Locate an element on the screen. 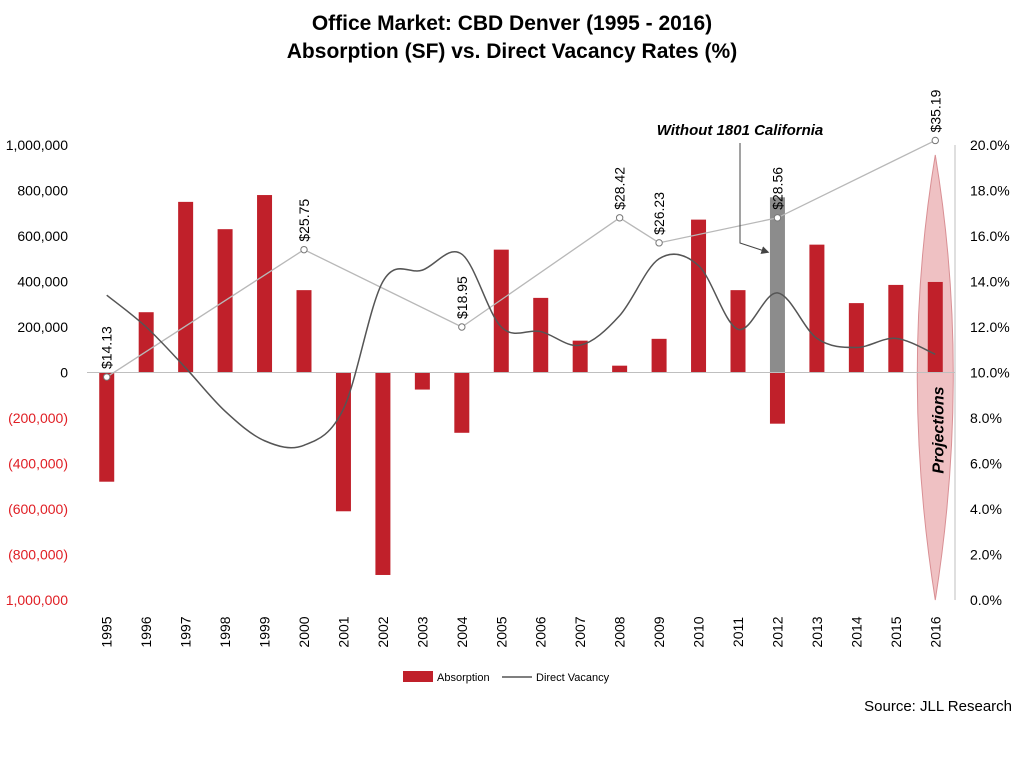  y-right-tick-label: 16.0% is located at coordinates (990, 236).